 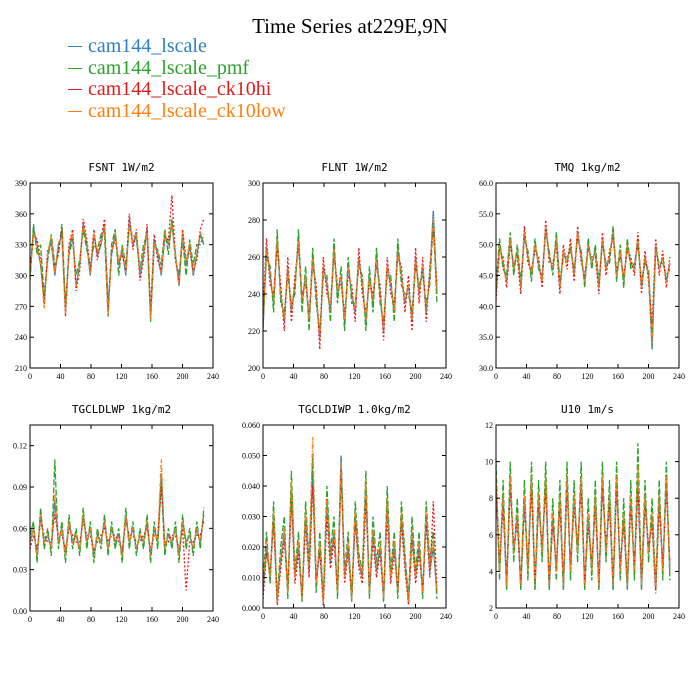 What do you see at coordinates (254, 220) in the screenshot?
I see `y-tick-label: 280` at bounding box center [254, 220].